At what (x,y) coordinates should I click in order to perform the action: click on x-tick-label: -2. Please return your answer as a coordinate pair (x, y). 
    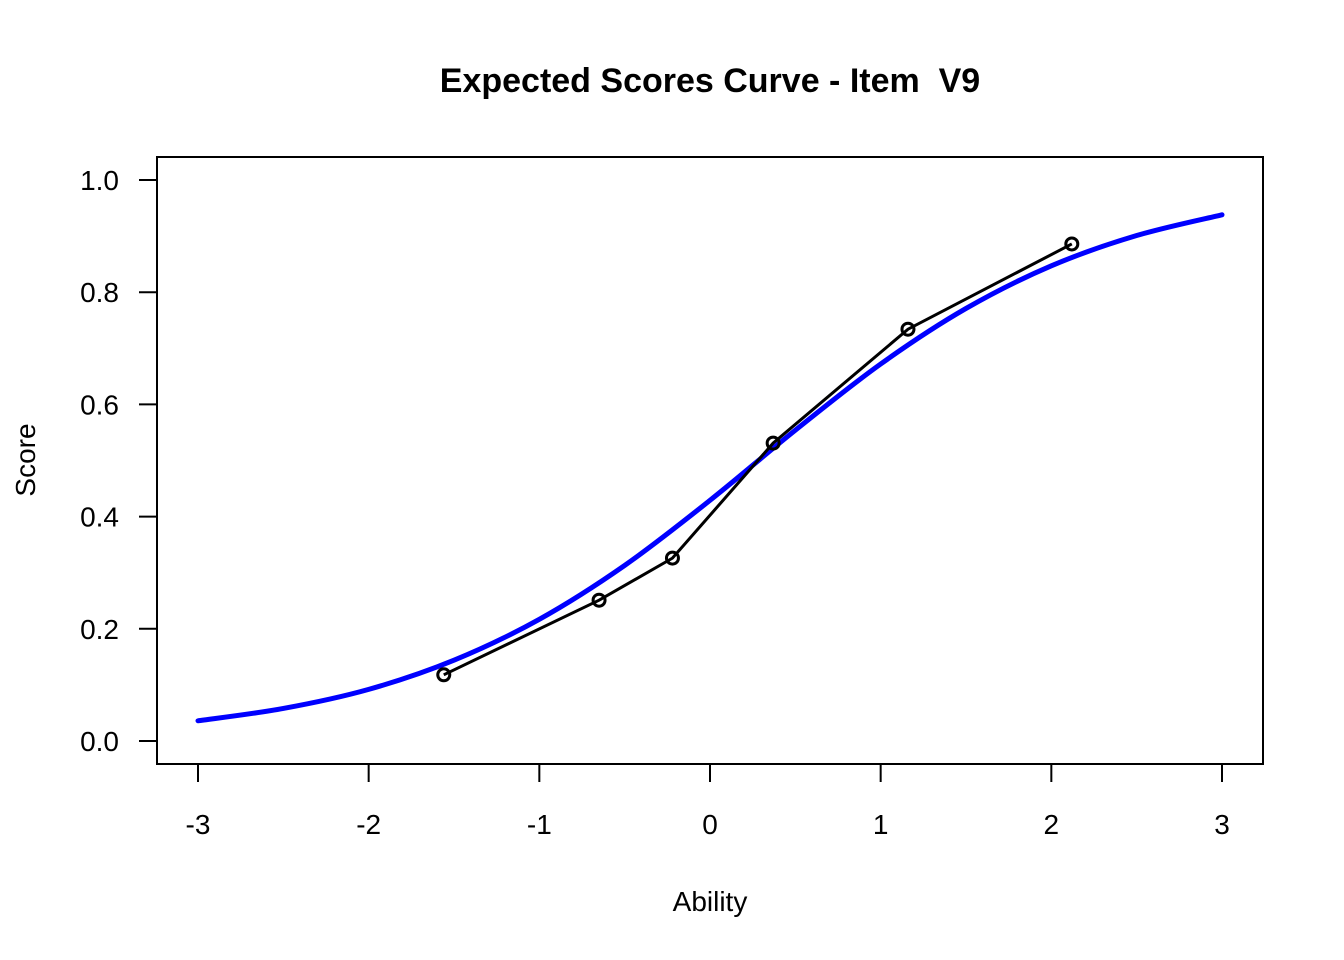
    Looking at the image, I should click on (368, 824).